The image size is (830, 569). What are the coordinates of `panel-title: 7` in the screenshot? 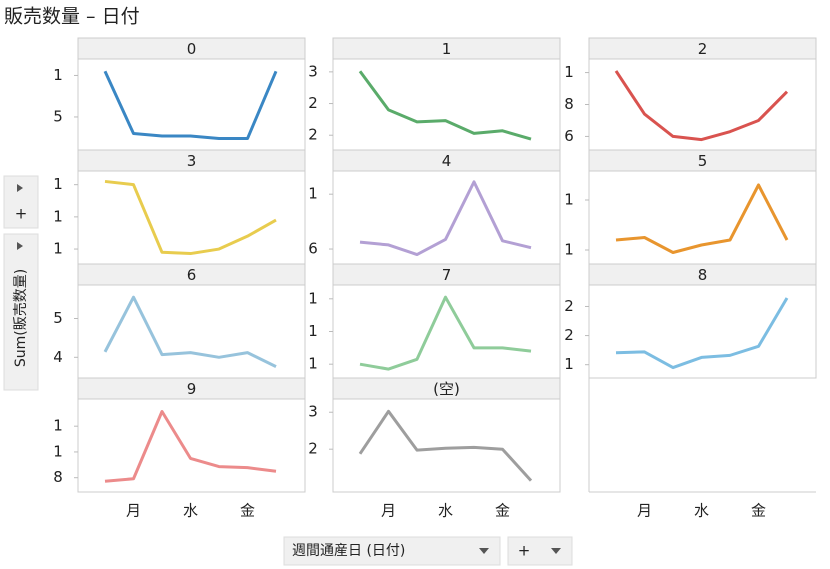 It's located at (447, 275).